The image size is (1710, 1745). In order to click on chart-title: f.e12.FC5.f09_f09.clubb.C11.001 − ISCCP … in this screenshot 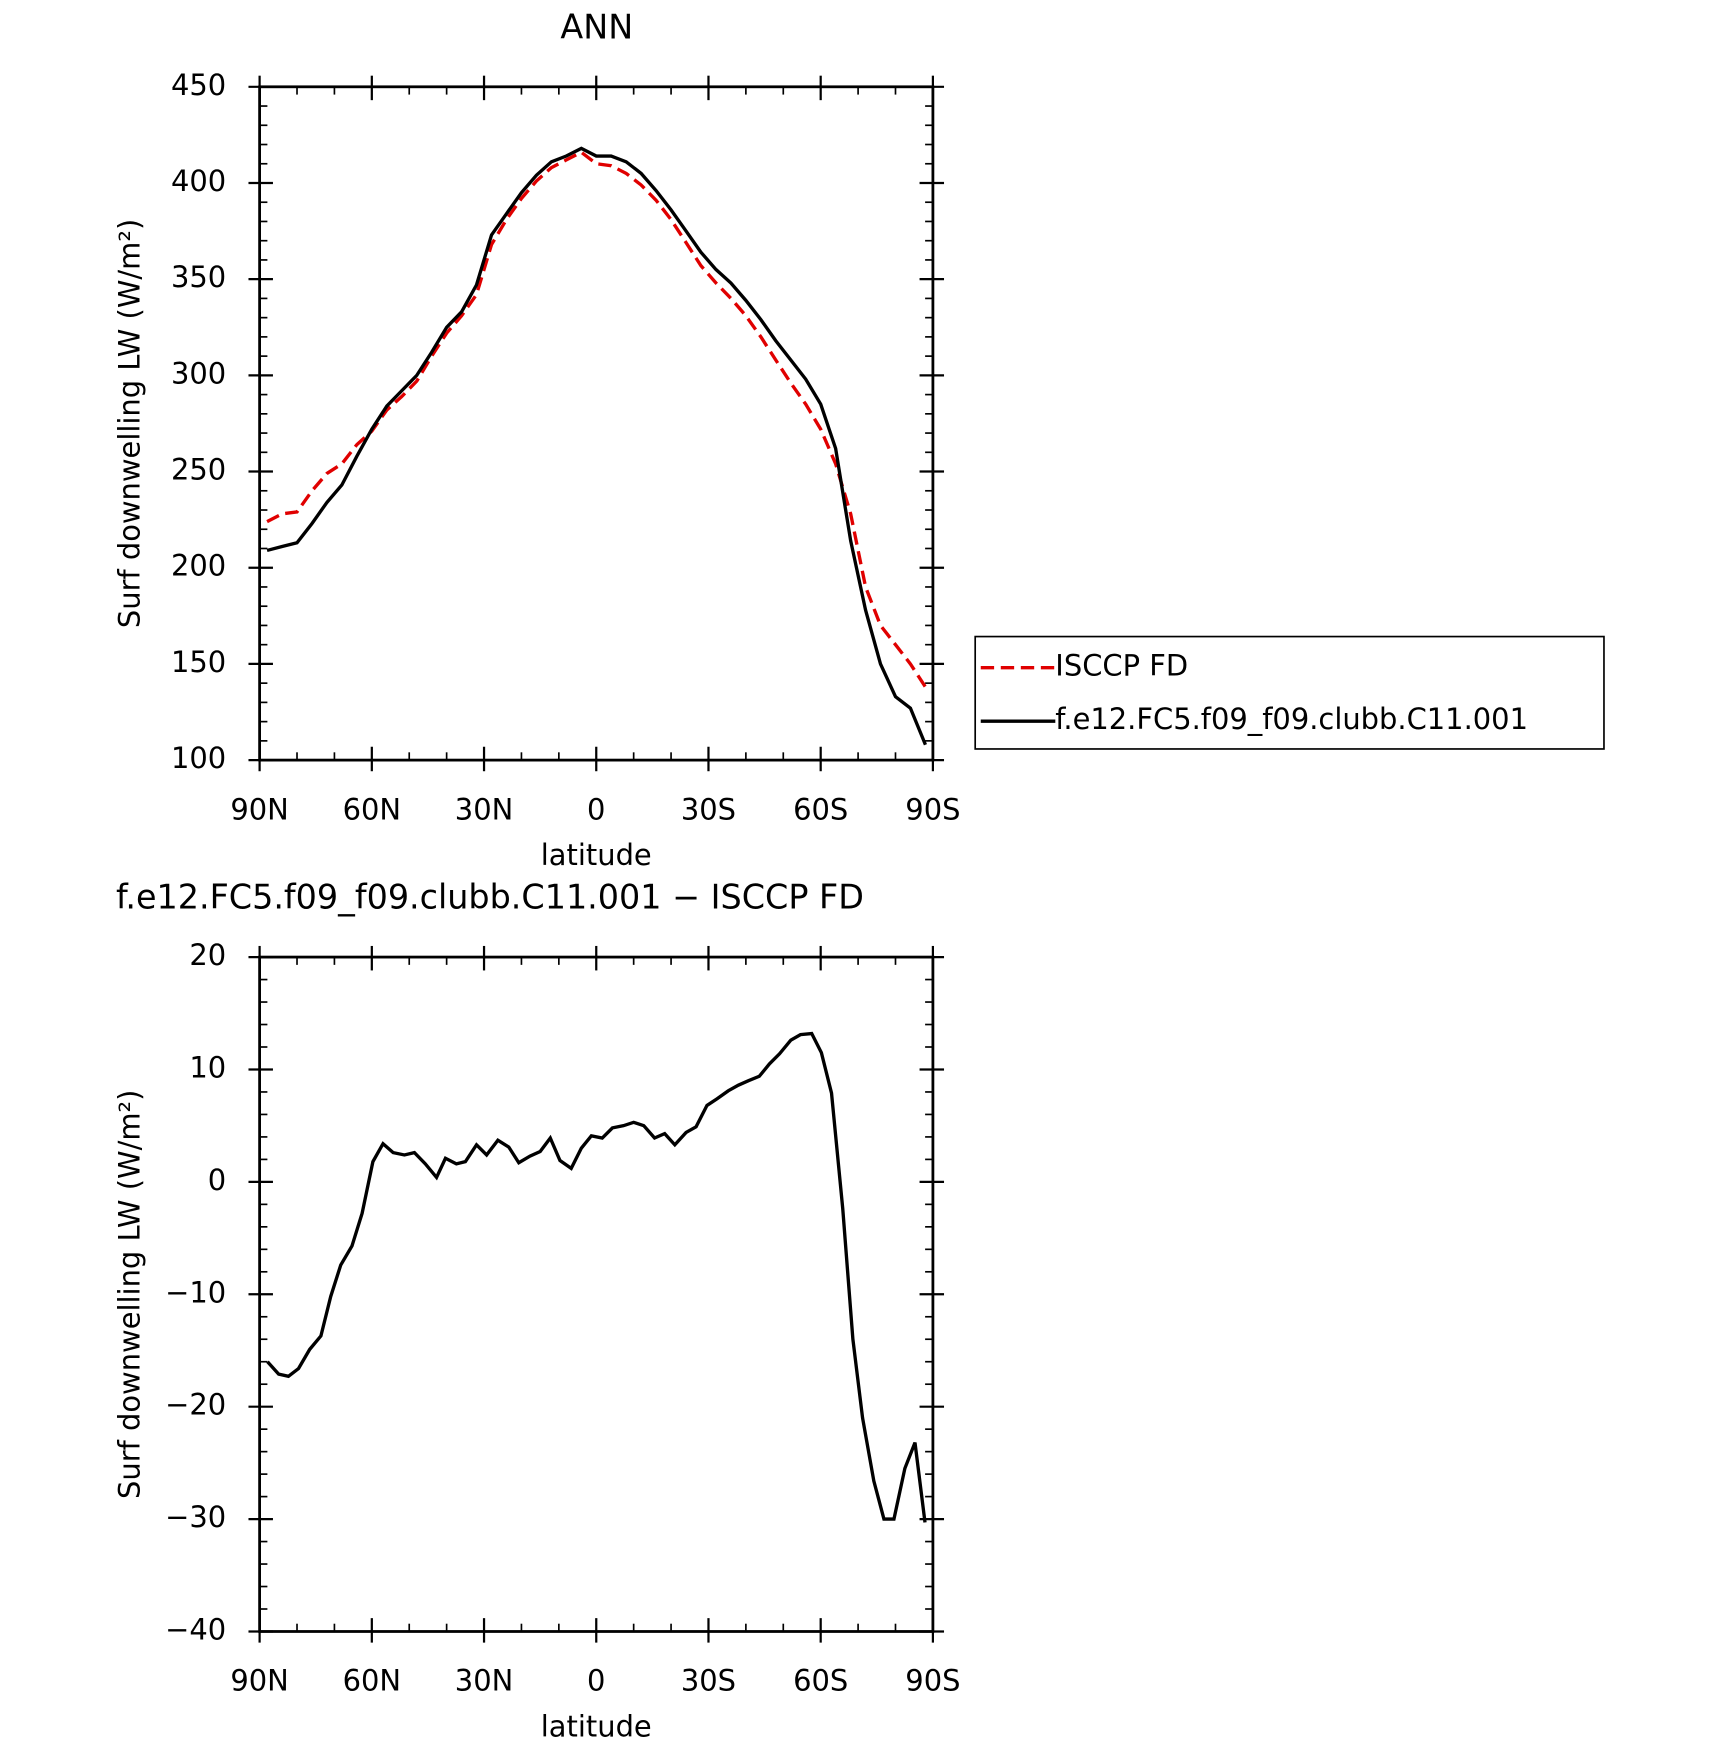, I will do `click(490, 897)`.